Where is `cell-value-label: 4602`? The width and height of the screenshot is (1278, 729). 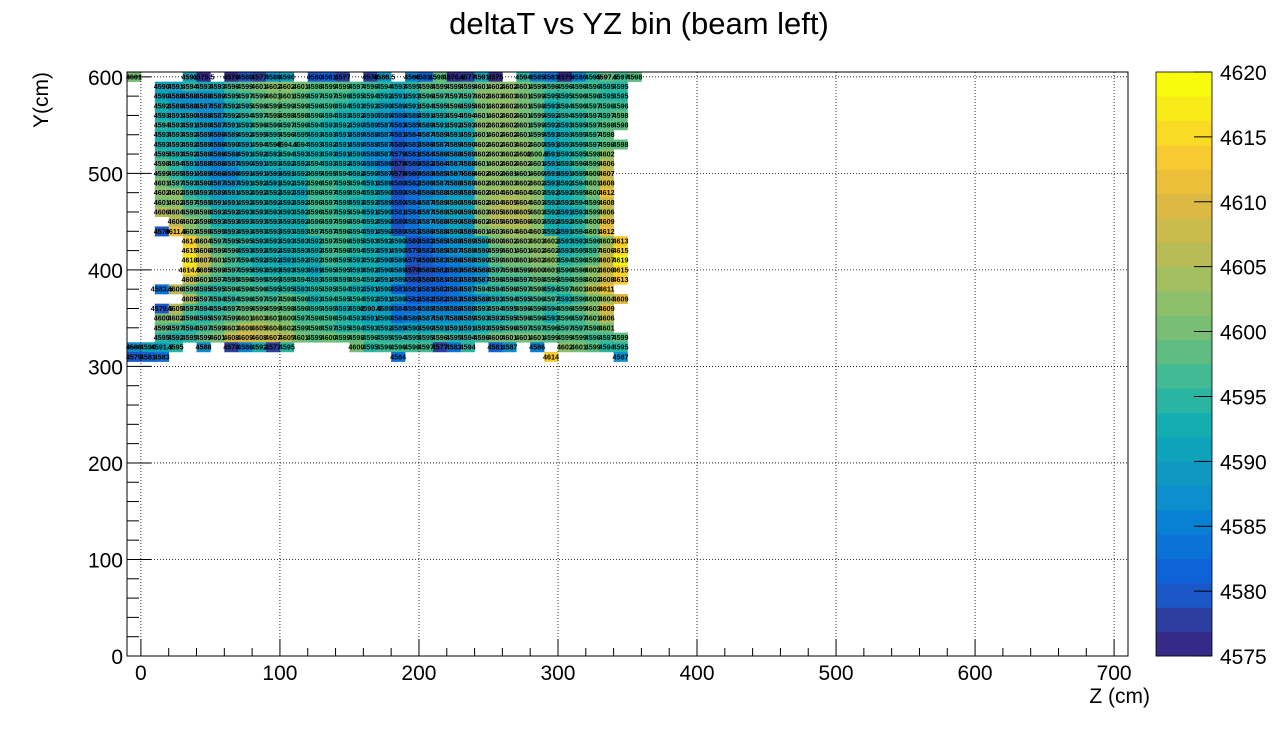
cell-value-label: 4602 is located at coordinates (176, 202).